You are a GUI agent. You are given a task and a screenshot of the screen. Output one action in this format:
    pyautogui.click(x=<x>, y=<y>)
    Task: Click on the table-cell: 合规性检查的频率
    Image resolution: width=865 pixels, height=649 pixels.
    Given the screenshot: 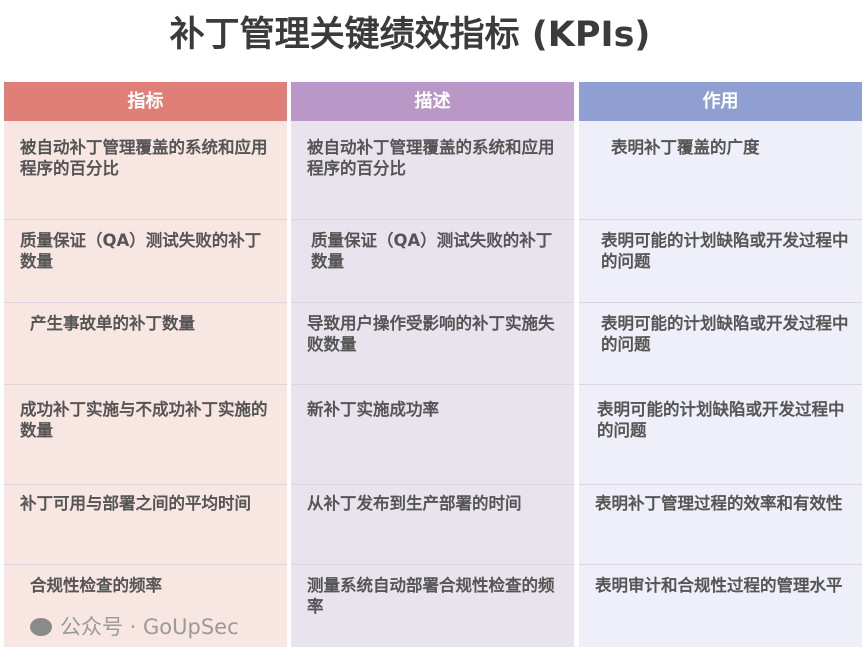 What is the action you would take?
    pyautogui.click(x=145, y=606)
    